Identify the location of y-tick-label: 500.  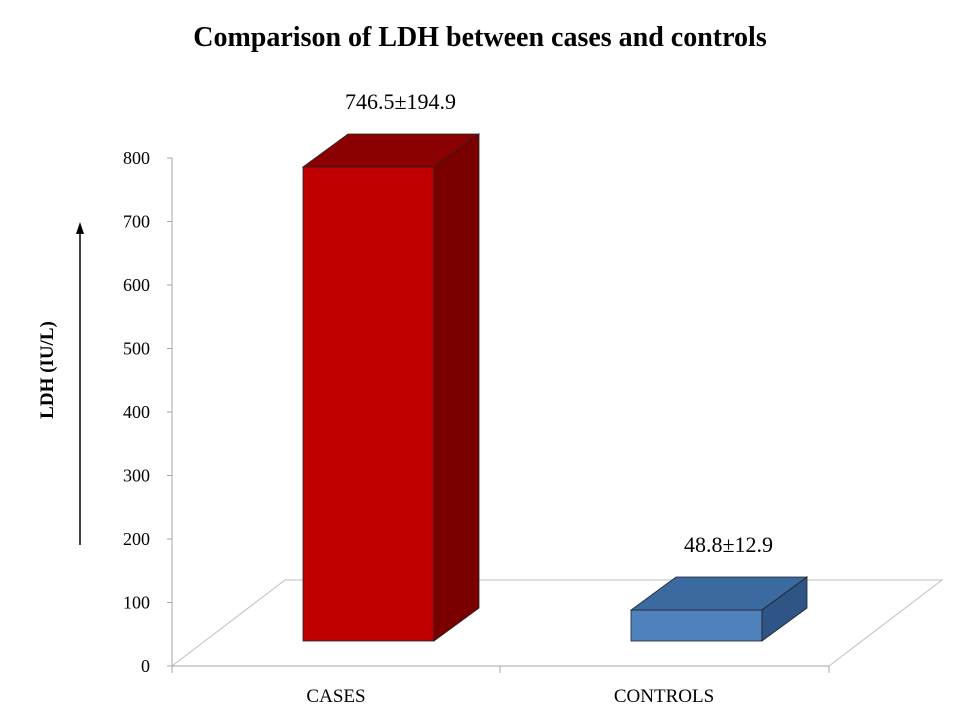
(136, 349).